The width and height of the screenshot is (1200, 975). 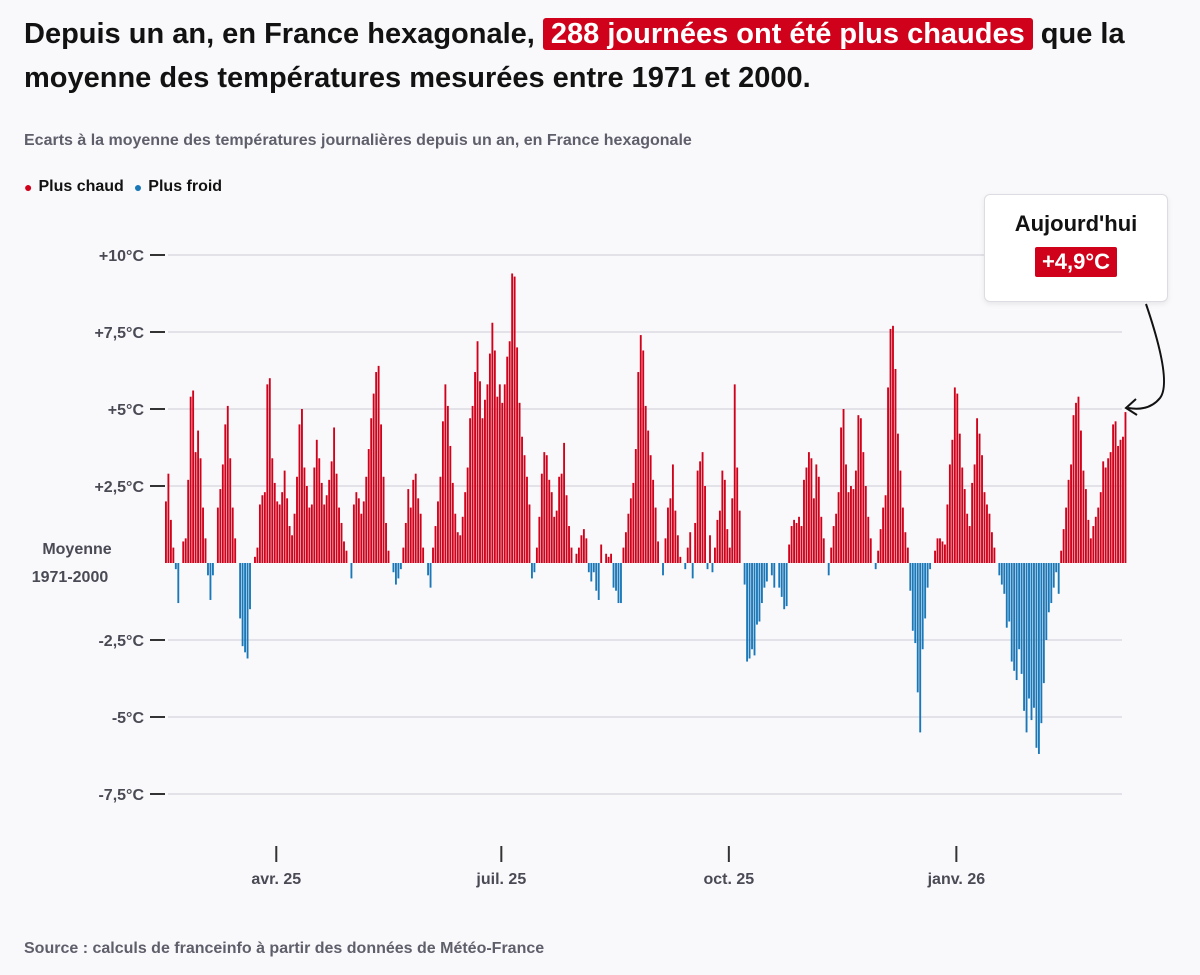 I want to click on x-axis: avr. 25 juil. 25 oct. 25 janv. 26, so click(x=618, y=867).